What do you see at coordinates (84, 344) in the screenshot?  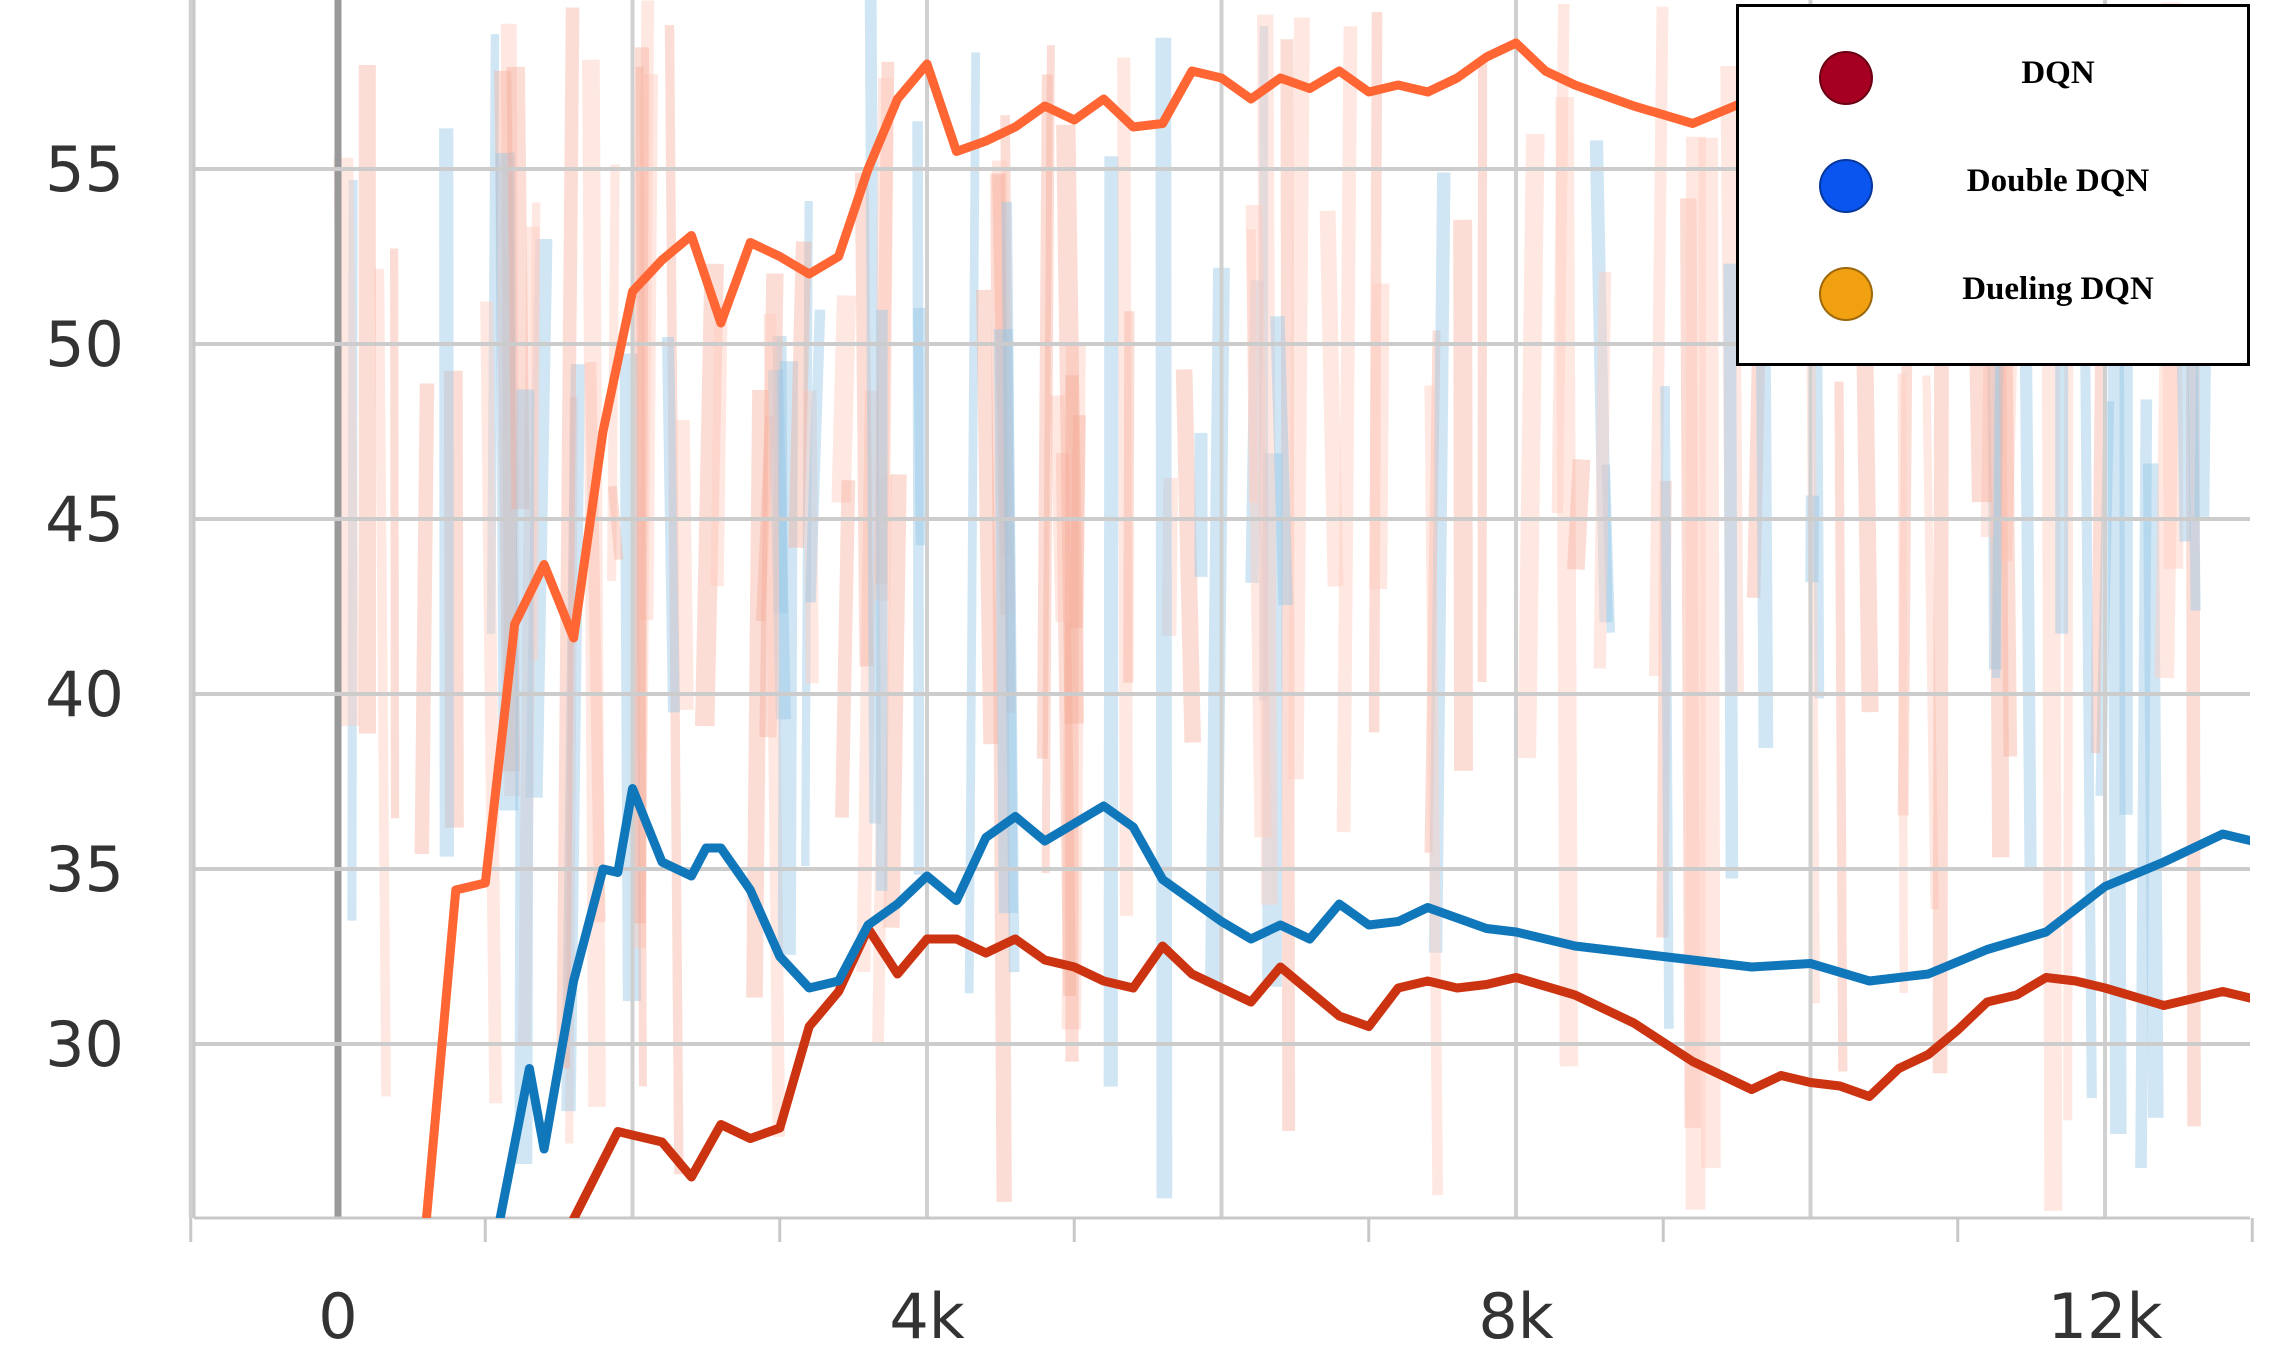 I see `y-tick-label: 50` at bounding box center [84, 344].